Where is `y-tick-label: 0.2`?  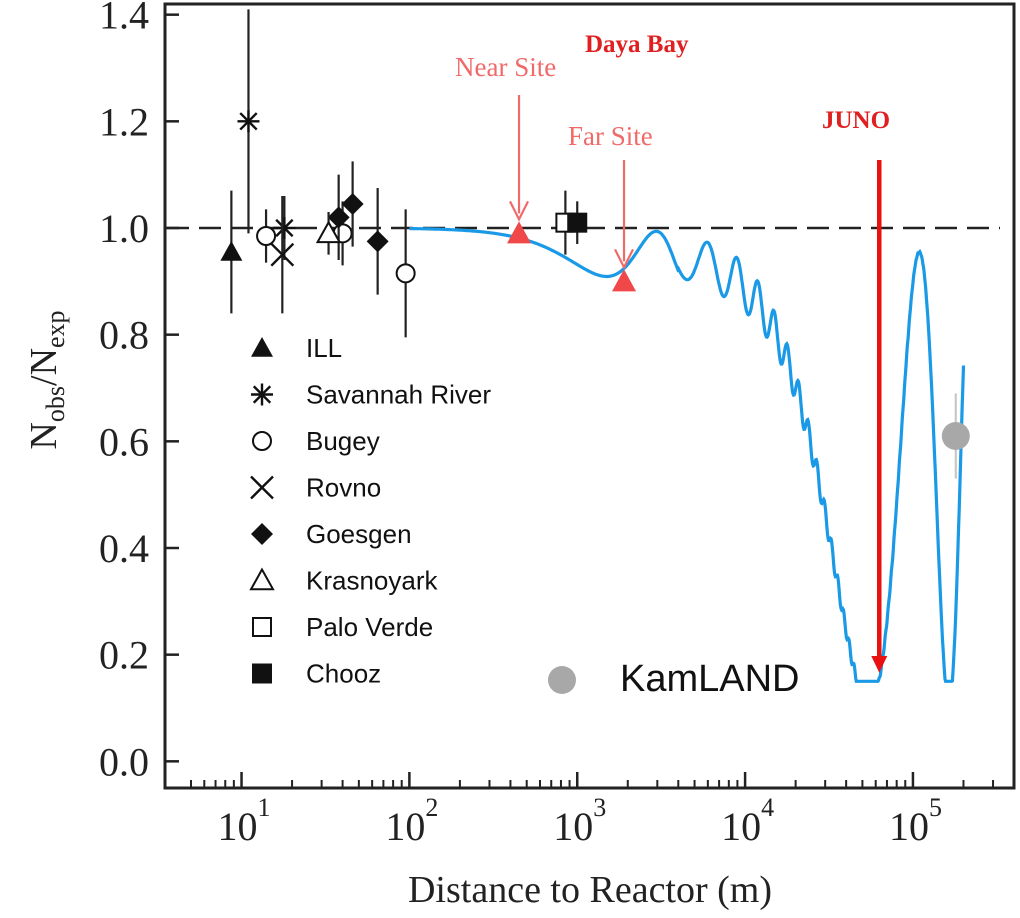
y-tick-label: 0.2 is located at coordinates (124, 655).